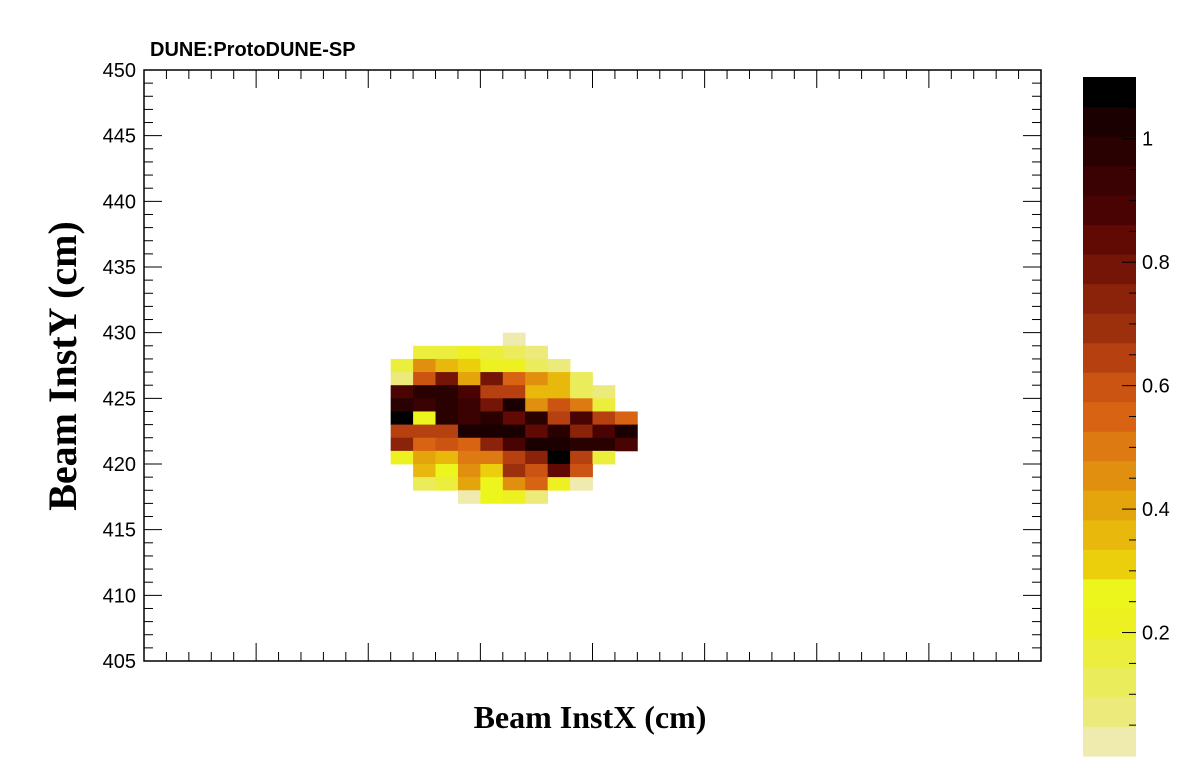 The image size is (1196, 772). Describe the element at coordinates (119, 465) in the screenshot. I see `y-tick-label: 420` at that location.